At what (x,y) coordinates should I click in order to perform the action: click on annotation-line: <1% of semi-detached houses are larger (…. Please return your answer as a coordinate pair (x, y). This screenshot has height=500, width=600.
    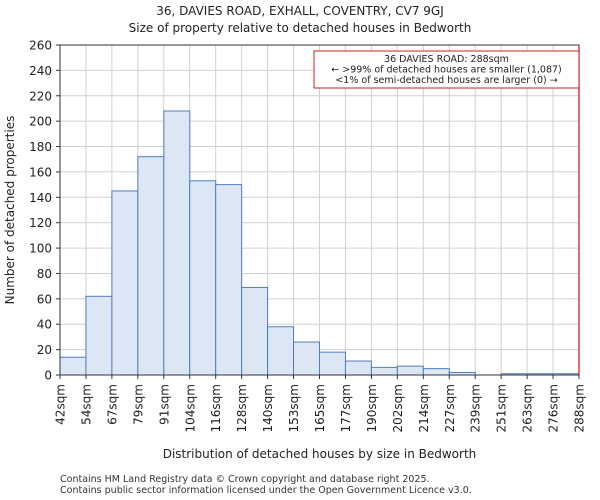
    Looking at the image, I should click on (446, 80).